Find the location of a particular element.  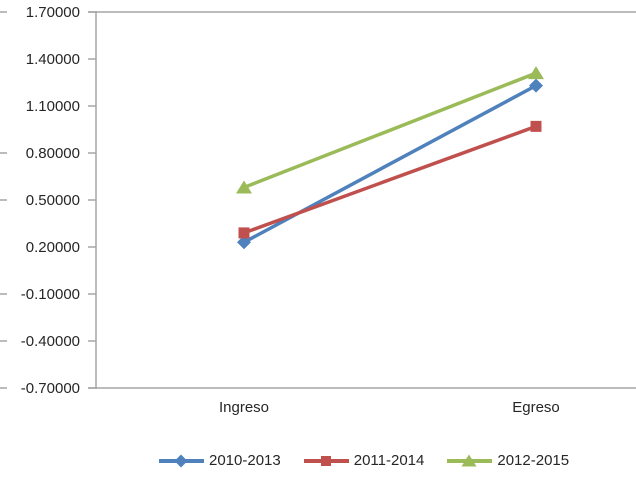

x-axis-label-egreso: Egreso is located at coordinates (536, 407).